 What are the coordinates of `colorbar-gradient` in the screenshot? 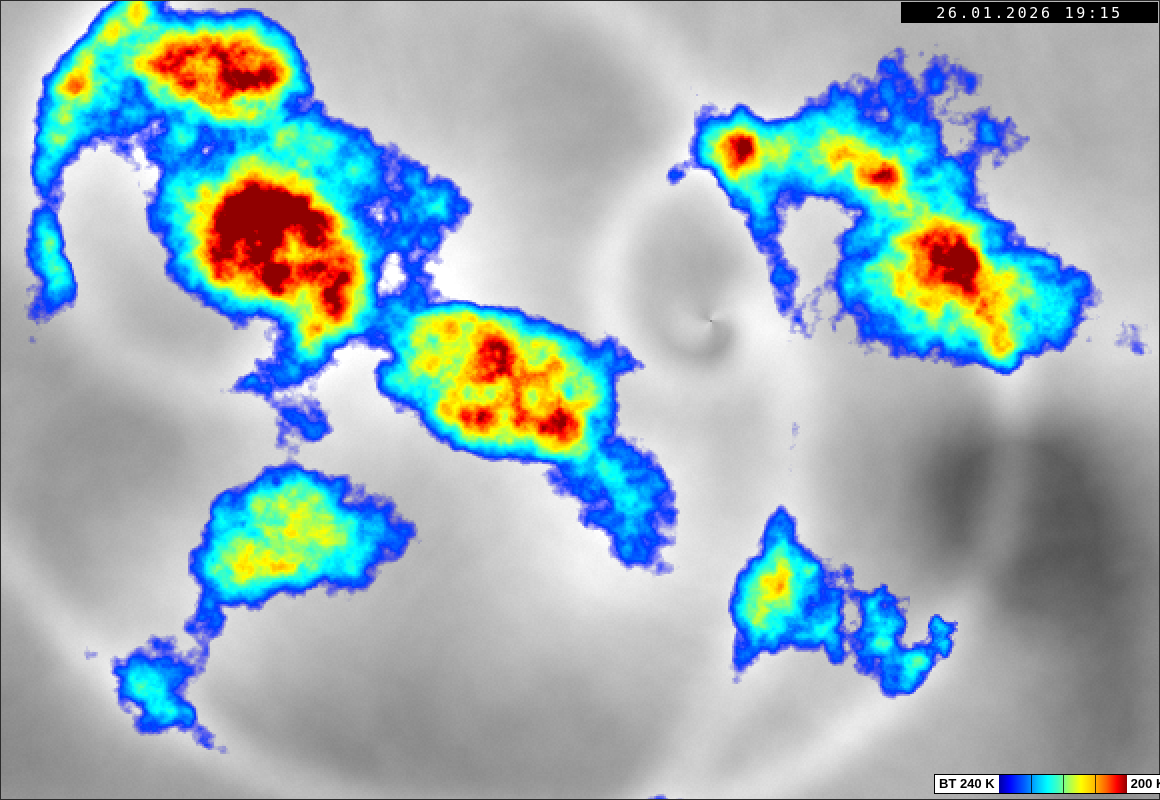 It's located at (1062, 784).